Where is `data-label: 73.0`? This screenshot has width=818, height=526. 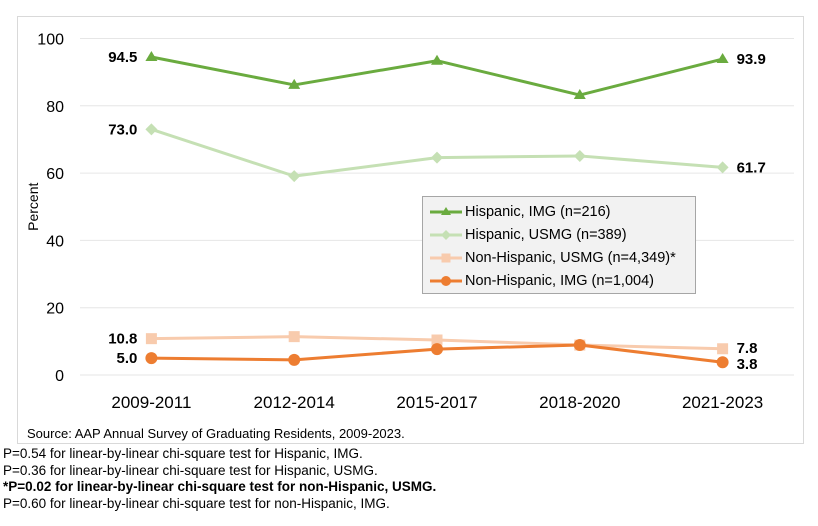 data-label: 73.0 is located at coordinates (122, 129).